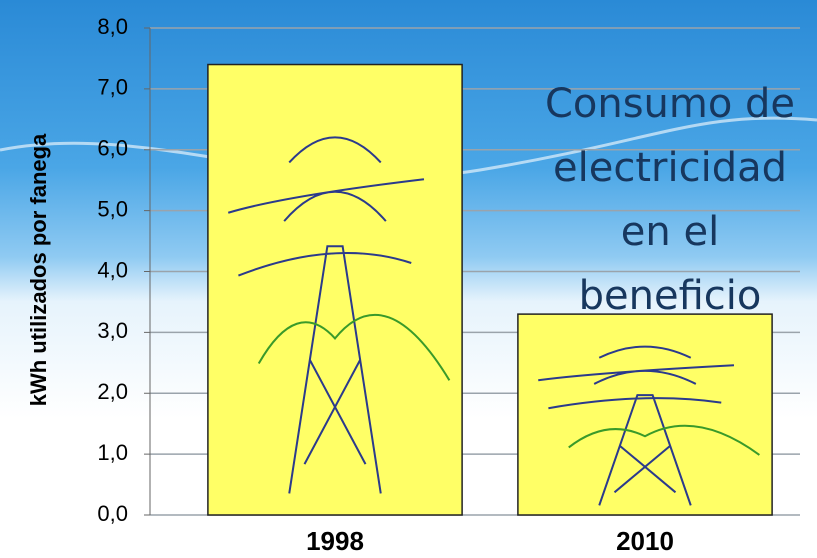 This screenshot has height=558, width=817. What do you see at coordinates (112, 269) in the screenshot?
I see `y-tick-label: 4,0` at bounding box center [112, 269].